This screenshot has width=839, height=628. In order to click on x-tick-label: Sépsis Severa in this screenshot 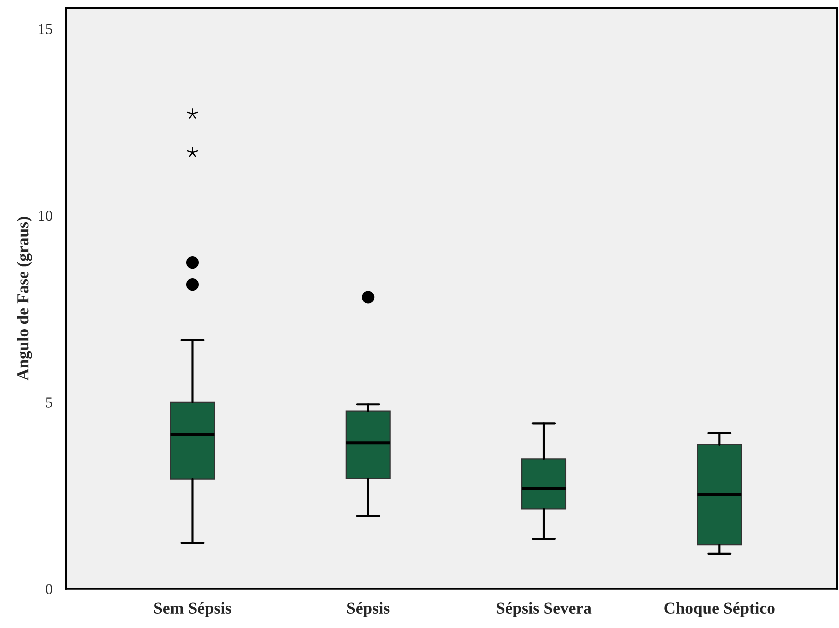, I will do `click(544, 610)`.